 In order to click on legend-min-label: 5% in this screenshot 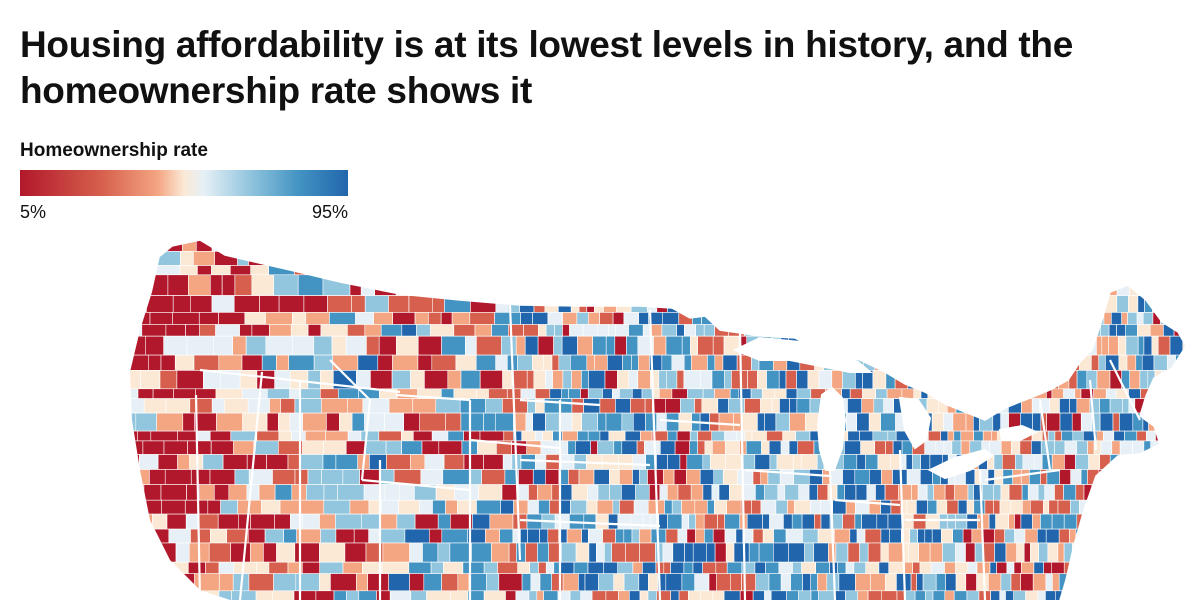, I will do `click(33, 212)`.